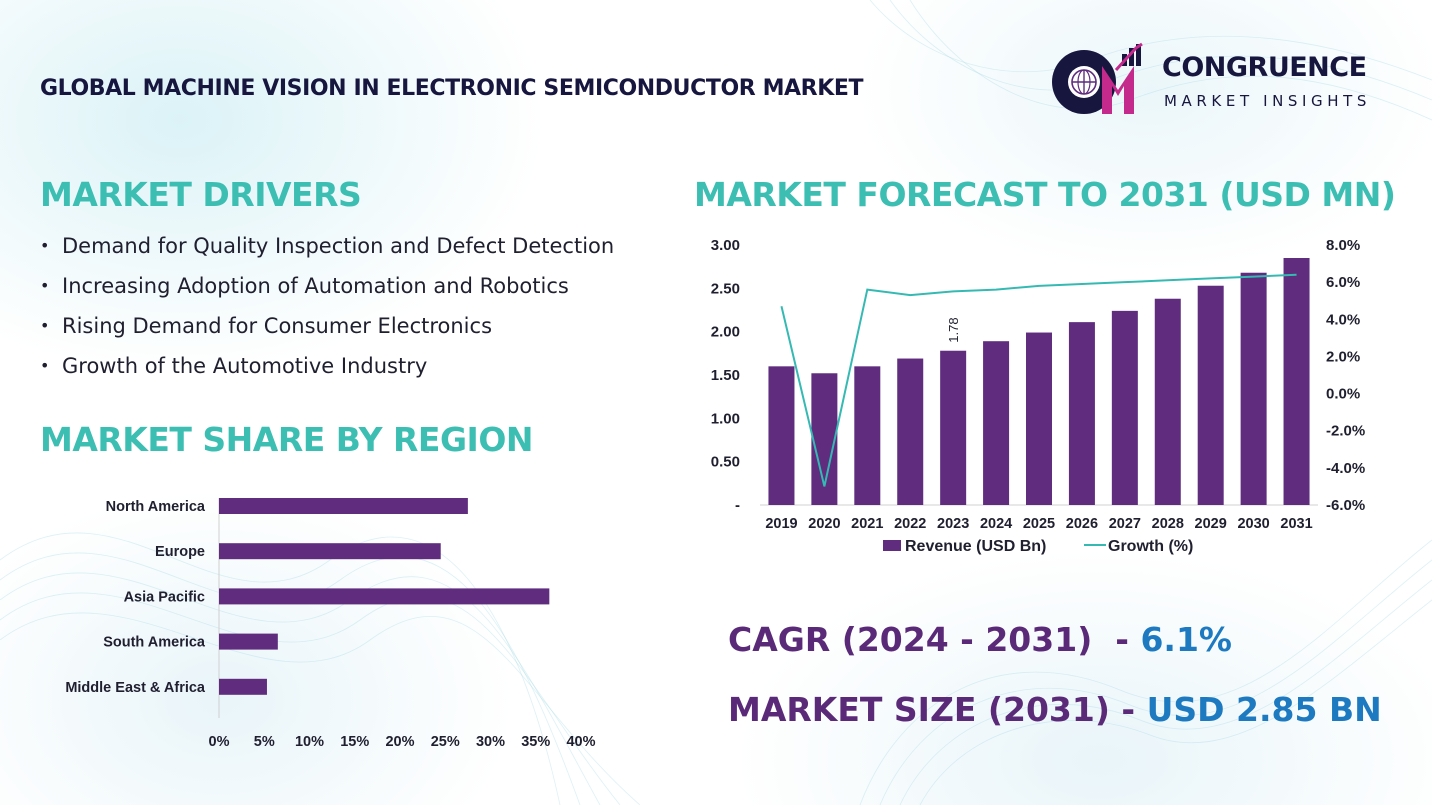 Image resolution: width=1432 pixels, height=805 pixels. Describe the element at coordinates (156, 507) in the screenshot. I see `region-category-label: North America` at that location.